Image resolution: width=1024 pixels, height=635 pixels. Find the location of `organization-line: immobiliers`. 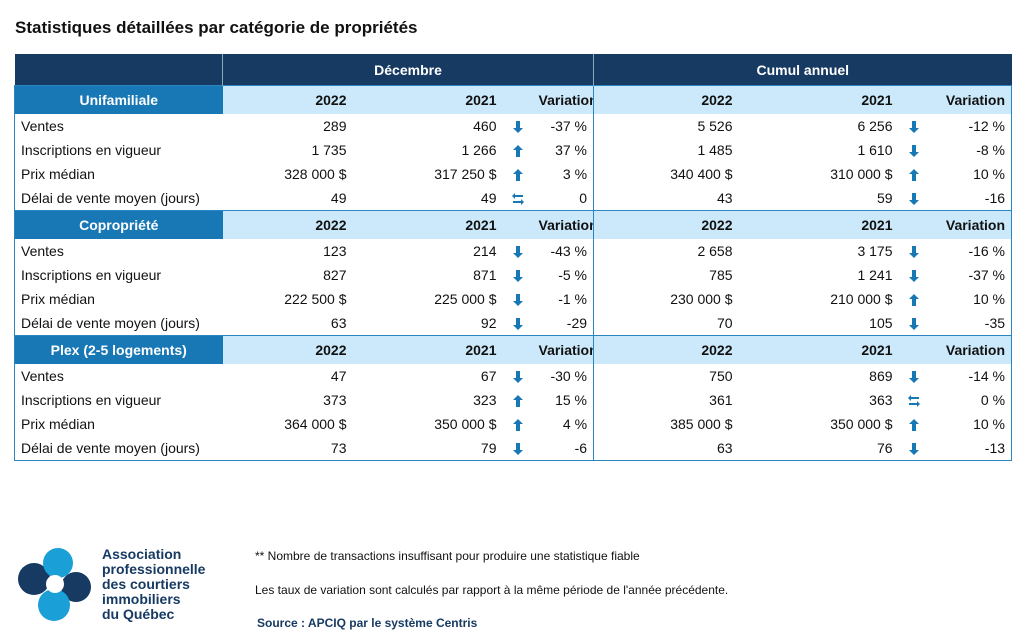

organization-line: immobiliers is located at coordinates (141, 599).